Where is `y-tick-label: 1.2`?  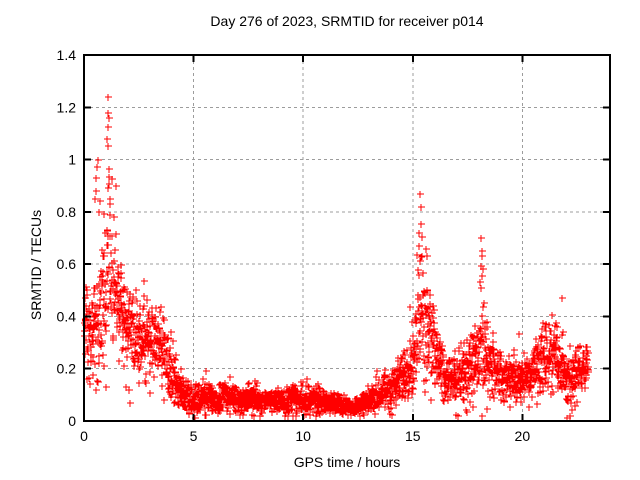
y-tick-label: 1.2 is located at coordinates (67, 107).